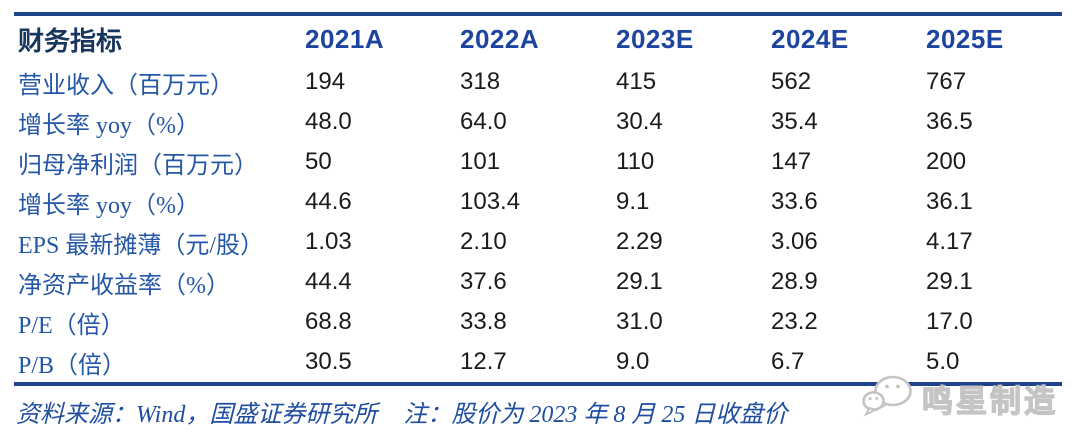 The height and width of the screenshot is (445, 1080). Describe the element at coordinates (70, 40) in the screenshot. I see `column-header-indicator: 财务指标` at that location.